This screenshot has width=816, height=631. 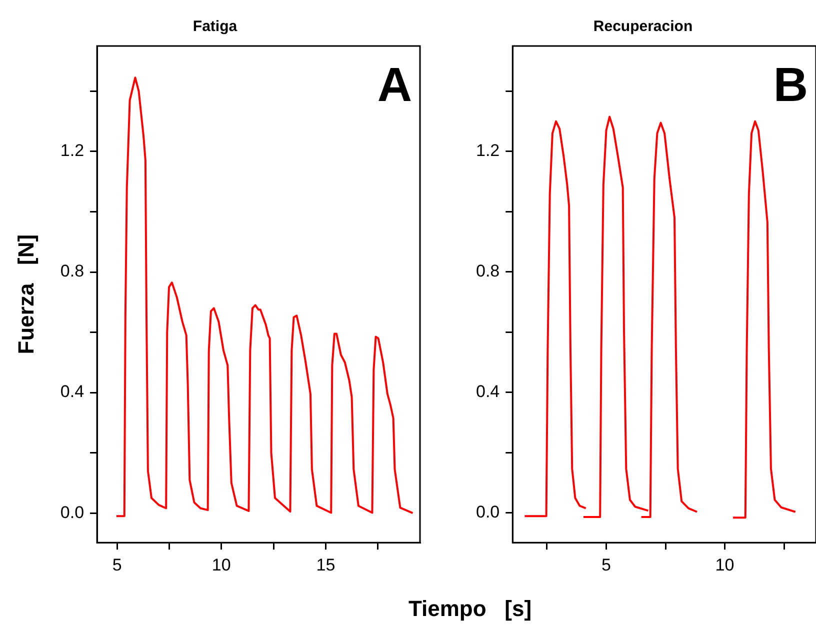 What do you see at coordinates (470, 609) in the screenshot?
I see `x-axis-title: Tiempo [s]` at bounding box center [470, 609].